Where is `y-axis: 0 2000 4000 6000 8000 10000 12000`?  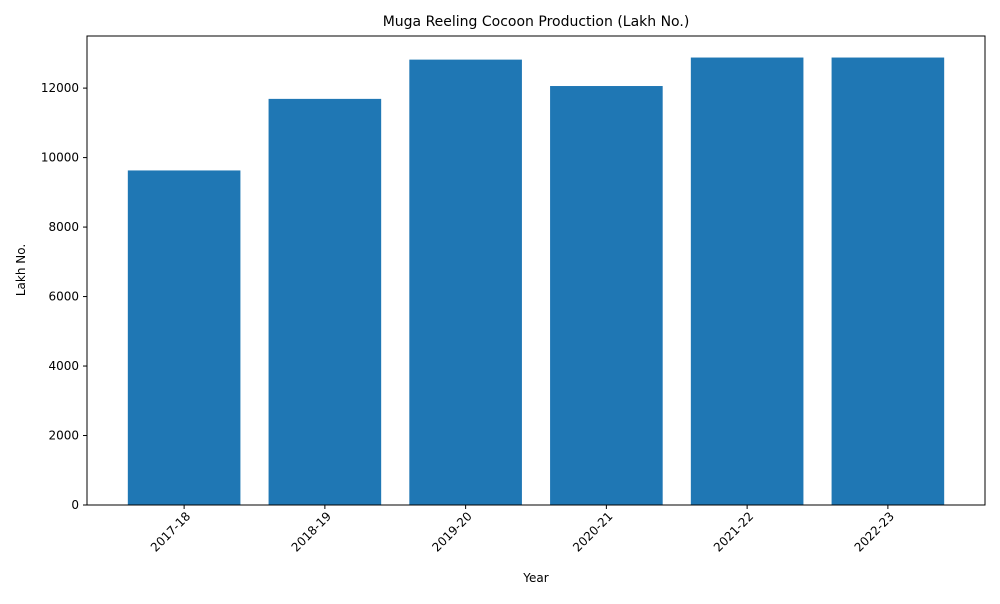
y-axis: 0 2000 4000 6000 8000 10000 12000 is located at coordinates (64, 296).